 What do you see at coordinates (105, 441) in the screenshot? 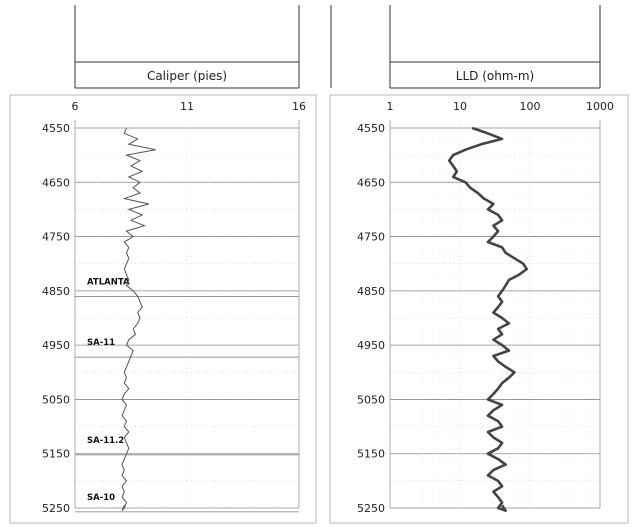
I see `formation-label: SA-11.2` at bounding box center [105, 441].